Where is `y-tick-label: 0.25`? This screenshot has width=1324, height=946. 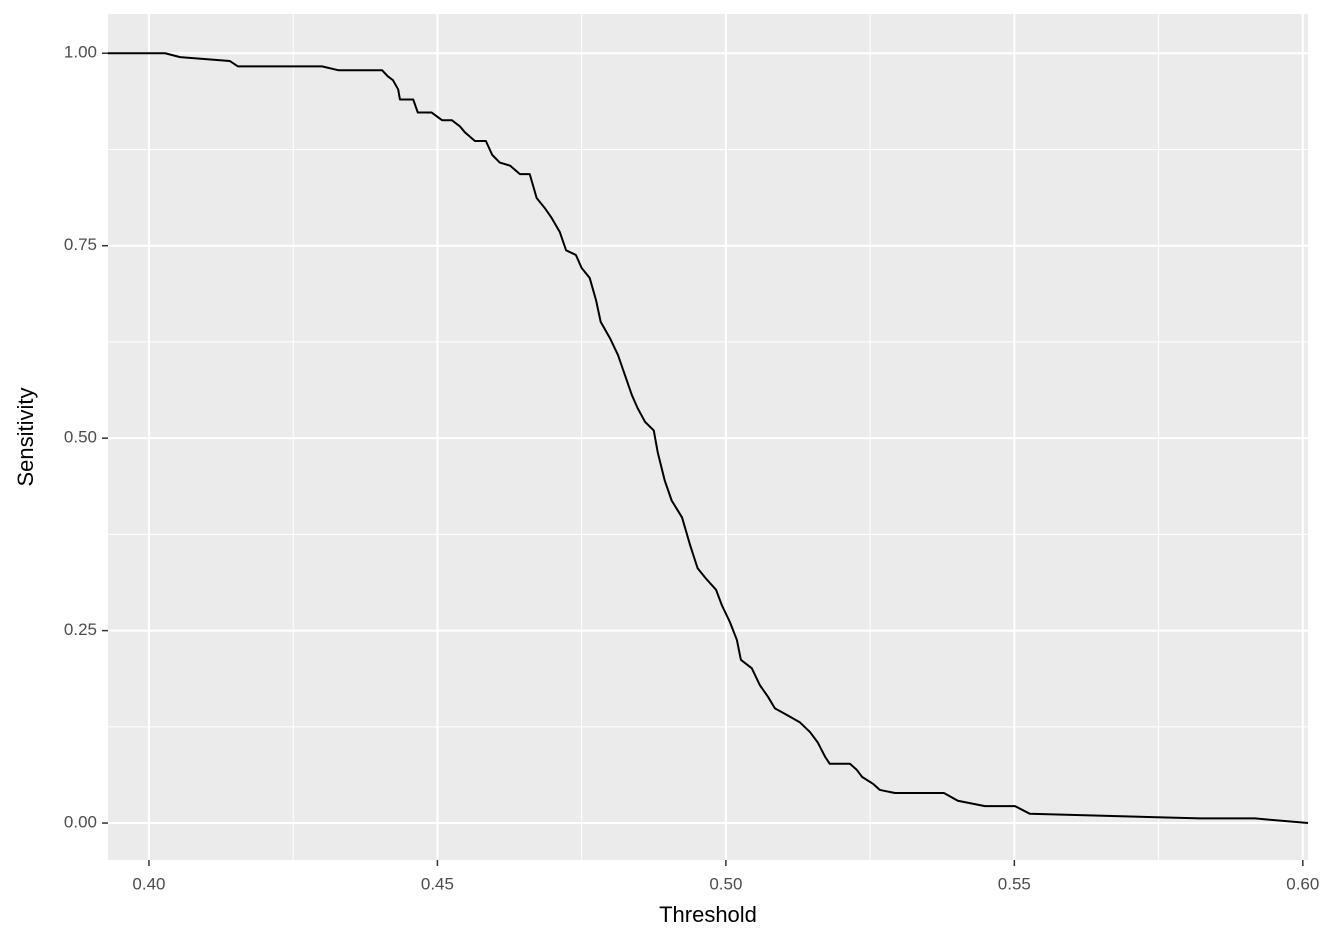 y-tick-label: 0.25 is located at coordinates (80, 629).